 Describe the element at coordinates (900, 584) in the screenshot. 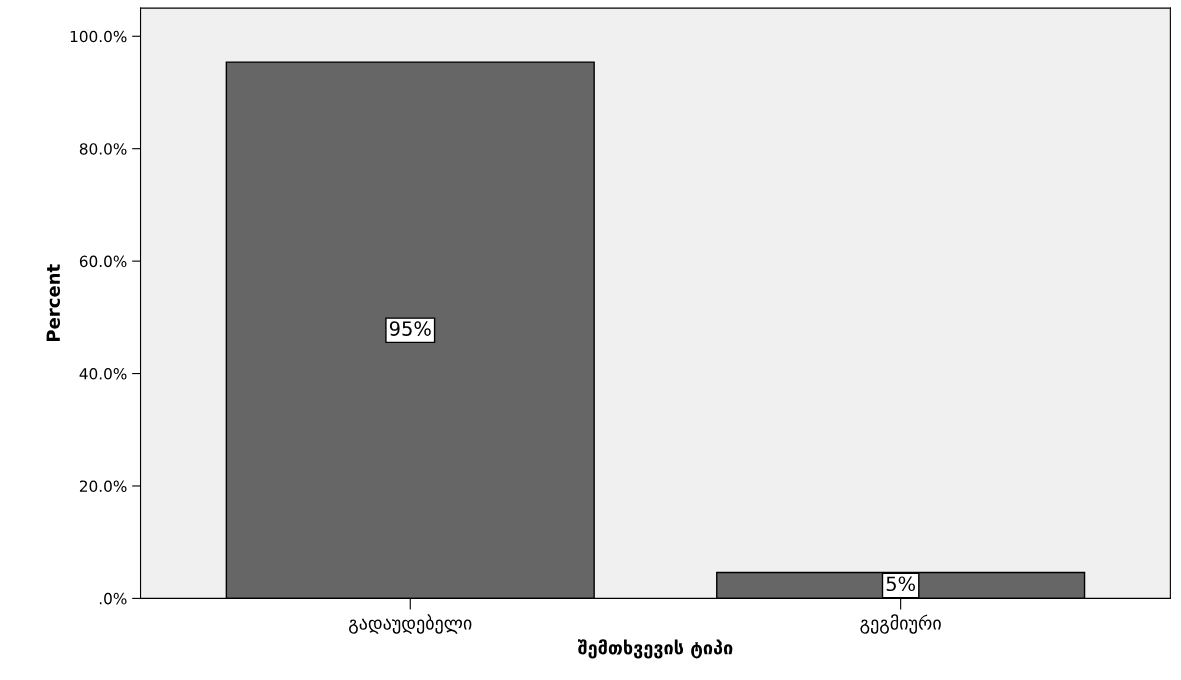

I see `data-label: 5%` at that location.